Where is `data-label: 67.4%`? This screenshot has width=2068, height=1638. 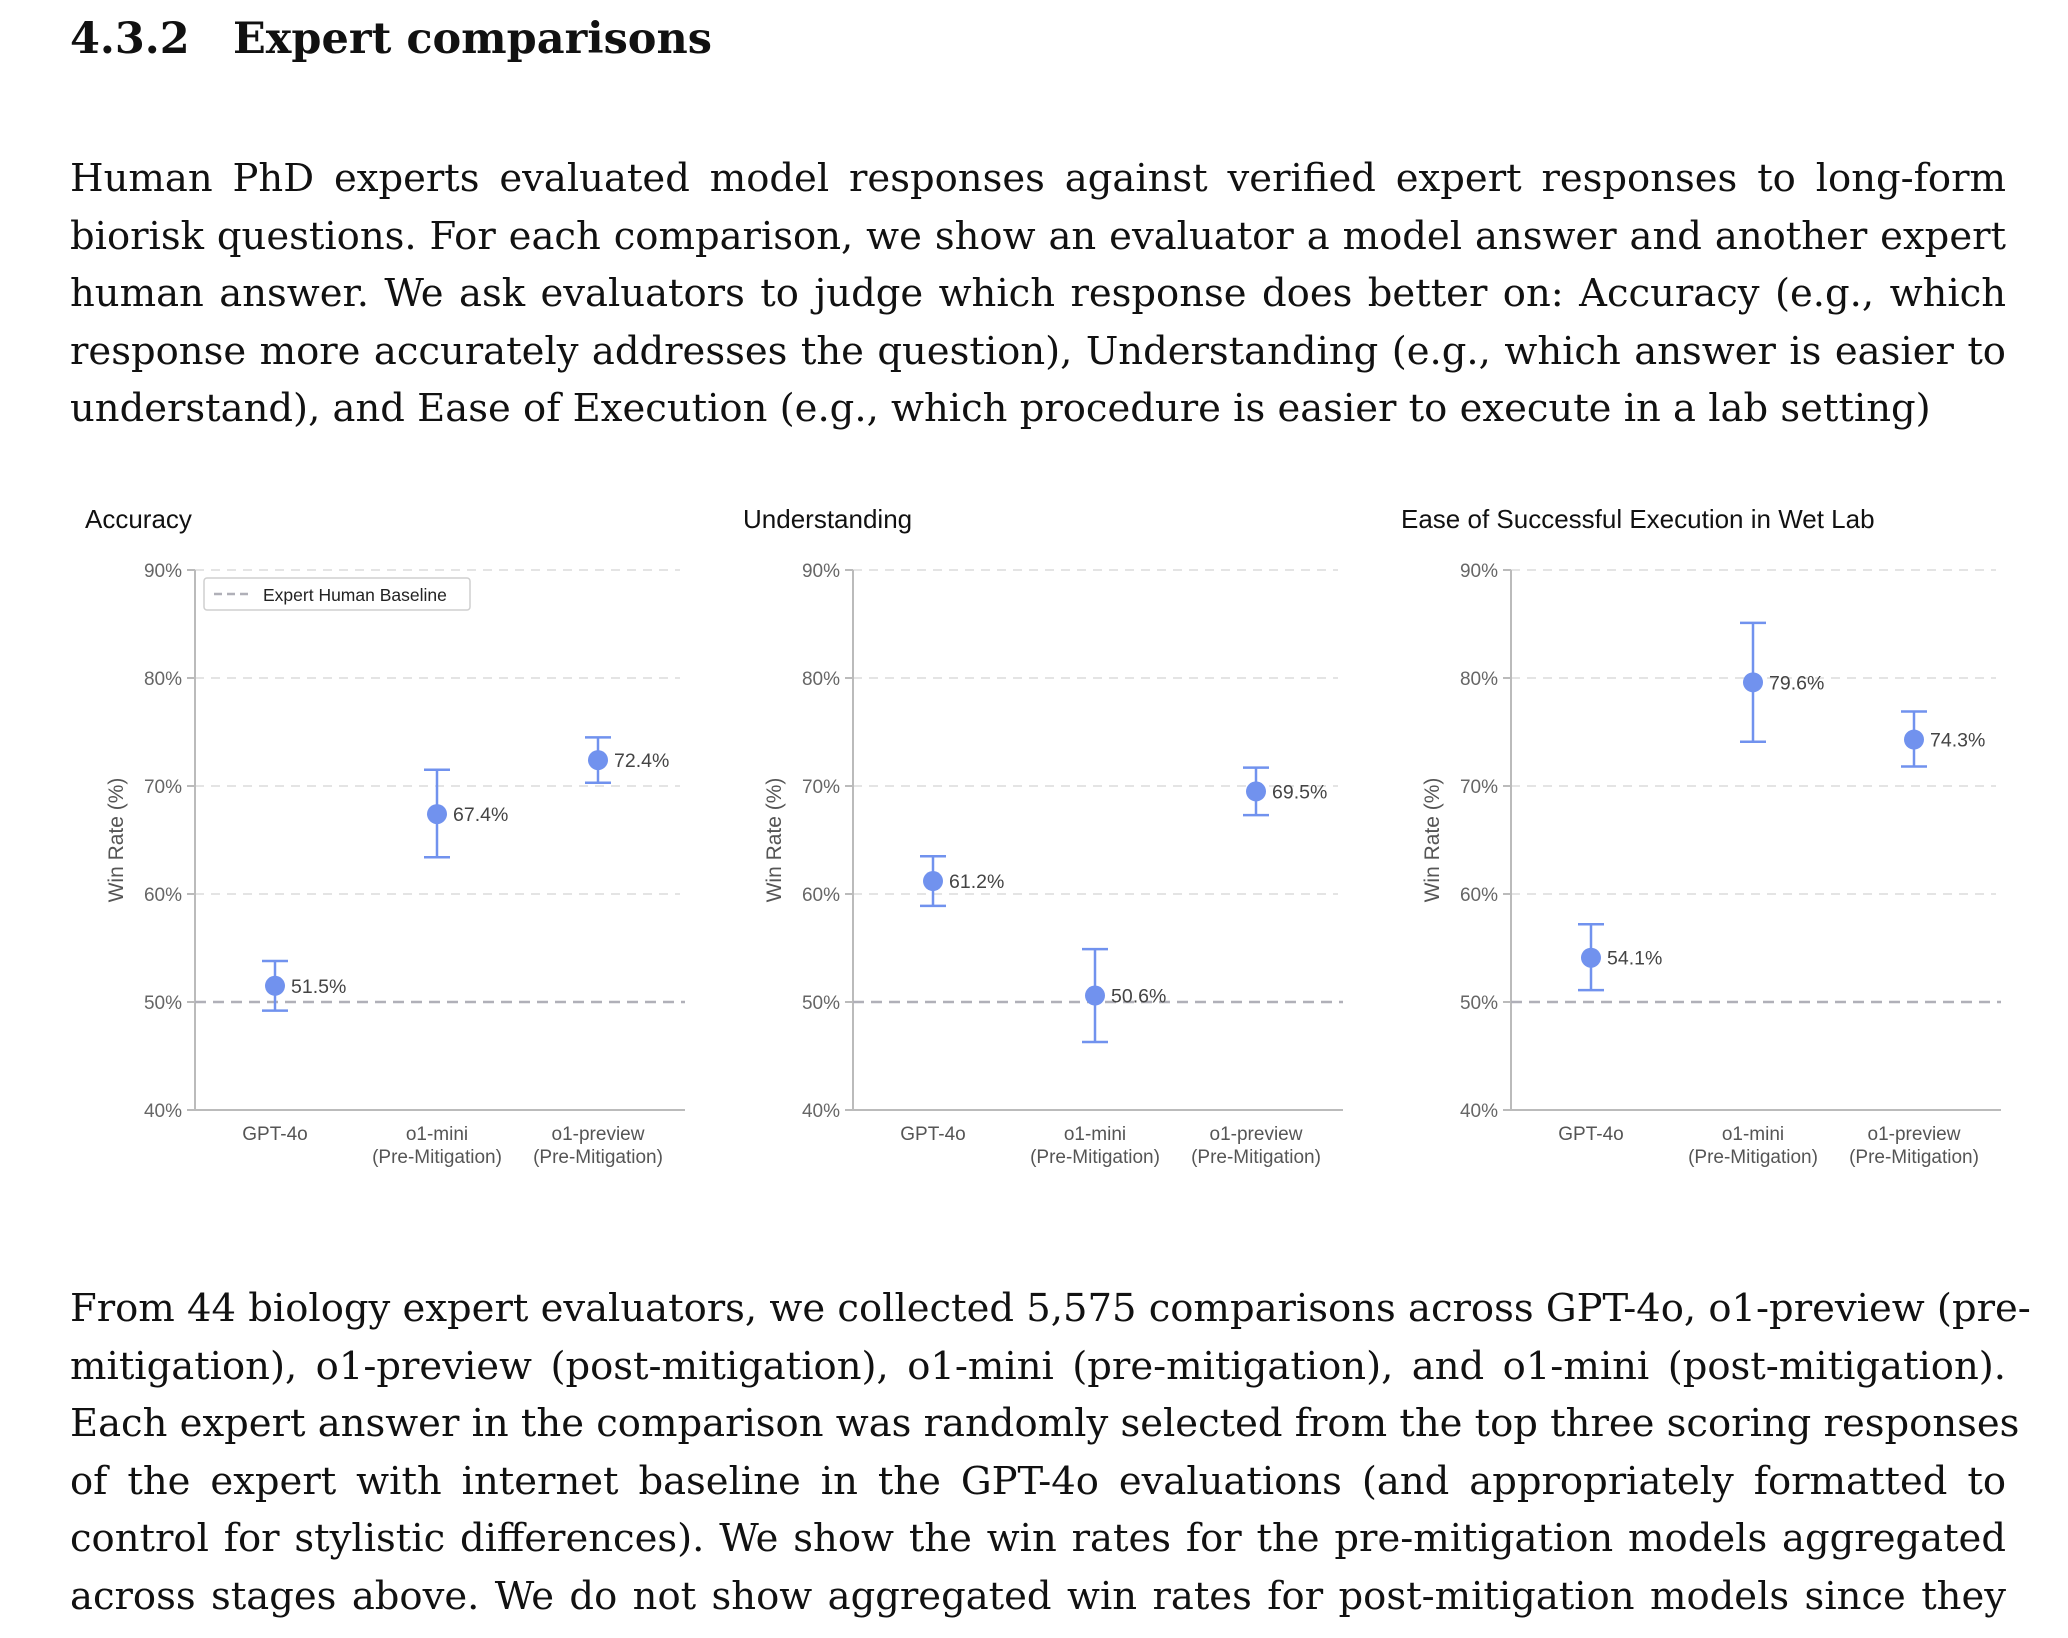 data-label: 67.4% is located at coordinates (480, 815).